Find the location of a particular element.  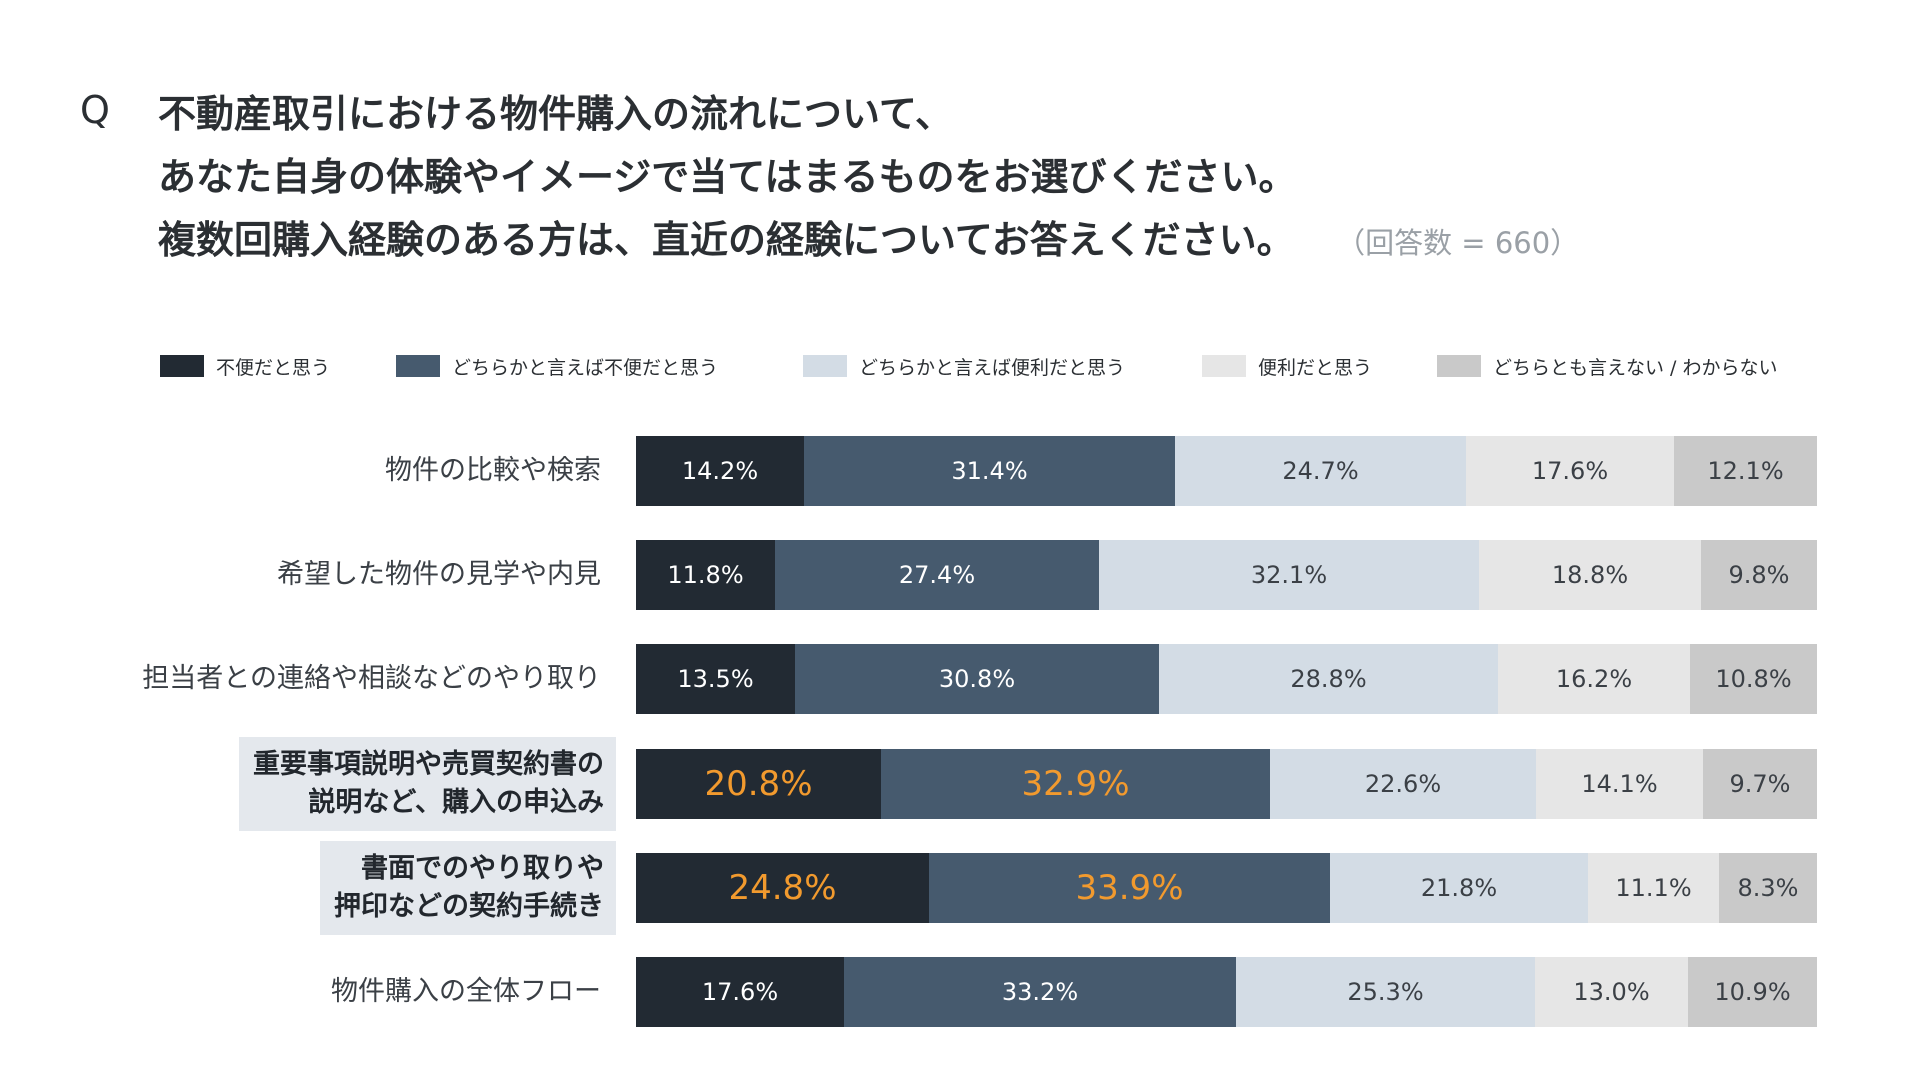

bar-segment-r2-s3: 32.1% is located at coordinates (1289, 575).